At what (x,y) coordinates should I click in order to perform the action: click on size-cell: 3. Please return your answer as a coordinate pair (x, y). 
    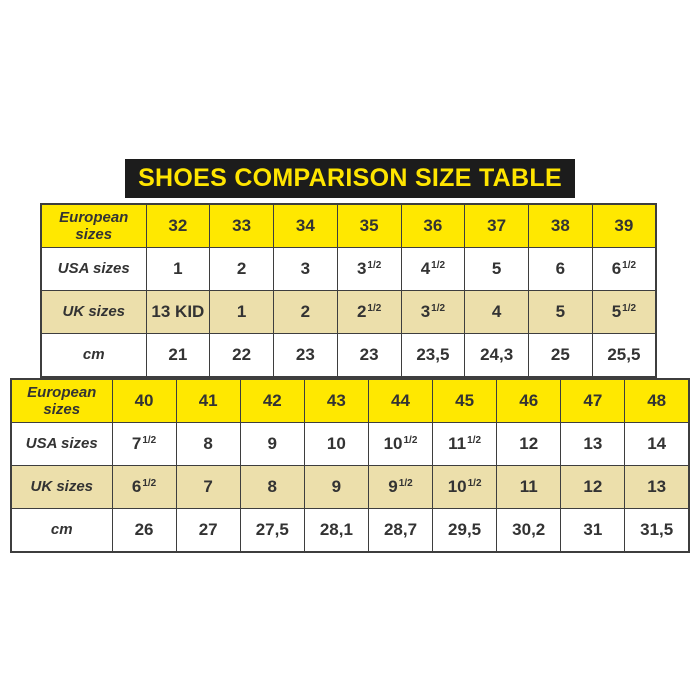
    Looking at the image, I should click on (305, 269).